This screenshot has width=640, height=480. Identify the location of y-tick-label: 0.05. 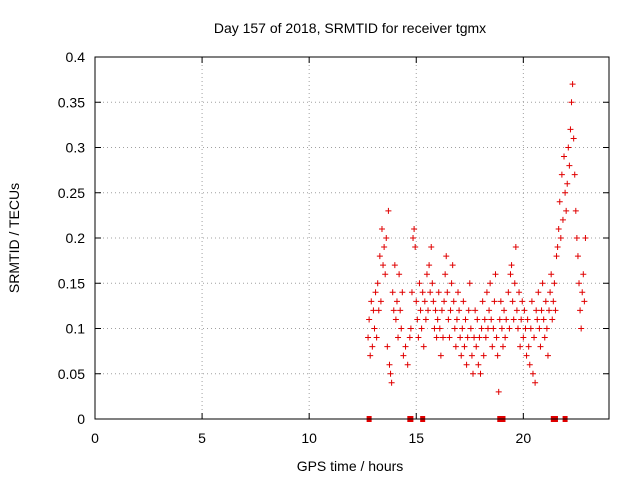
(71, 374).